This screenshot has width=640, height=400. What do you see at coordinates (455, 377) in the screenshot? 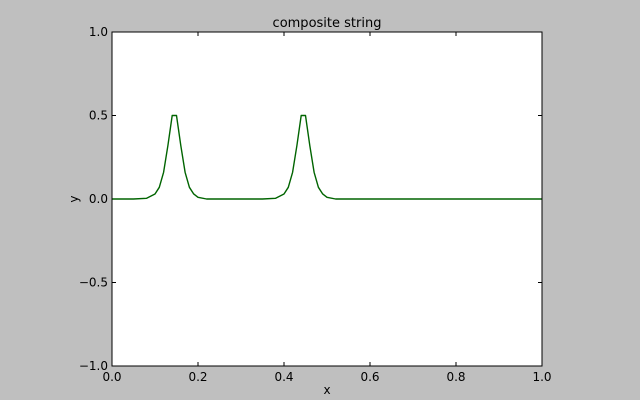
I see `x-tick-label: 0.8` at bounding box center [455, 377].